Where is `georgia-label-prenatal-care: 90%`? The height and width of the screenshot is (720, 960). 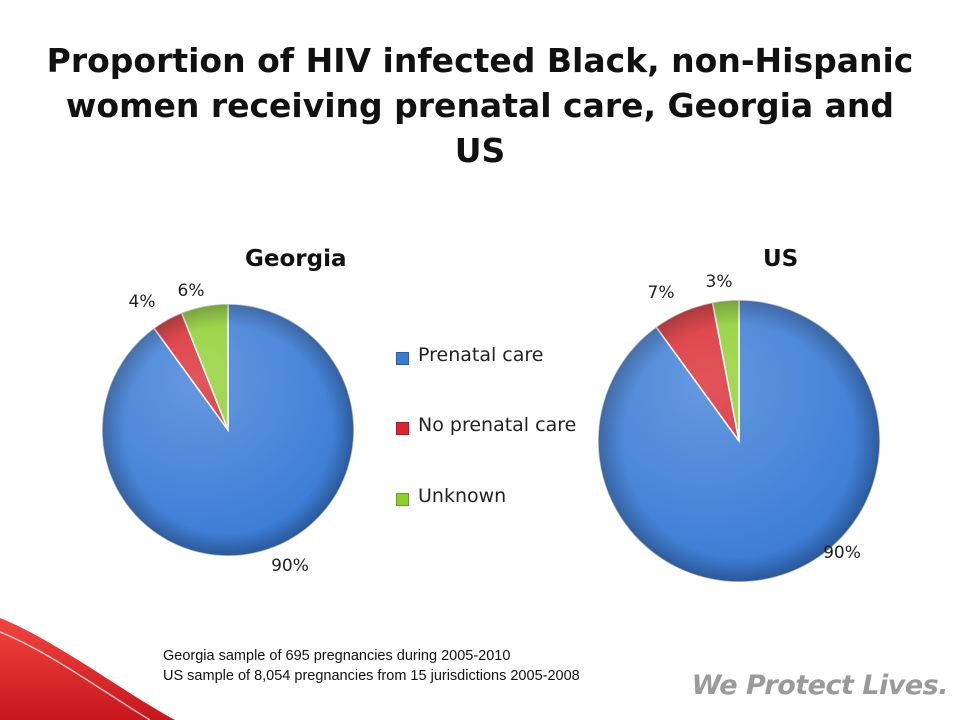
georgia-label-prenatal-care: 90% is located at coordinates (290, 566).